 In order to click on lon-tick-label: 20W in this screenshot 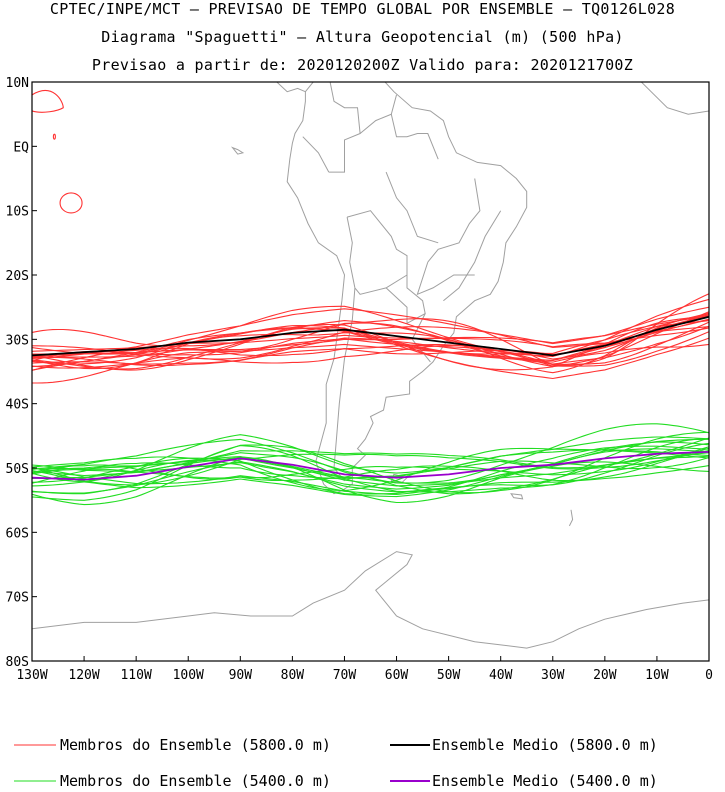, I will do `click(605, 675)`.